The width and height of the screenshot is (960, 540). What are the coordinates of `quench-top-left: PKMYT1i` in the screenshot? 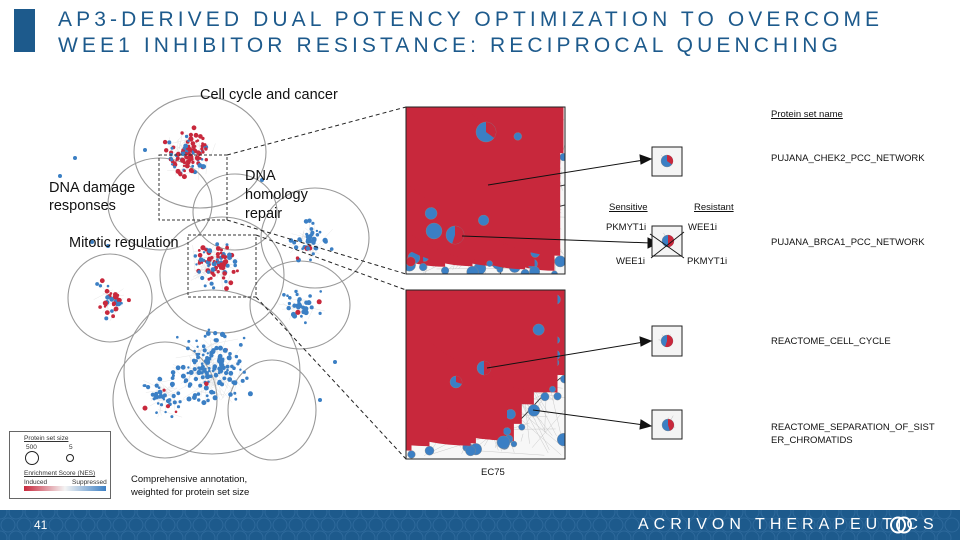 It's located at (626, 227).